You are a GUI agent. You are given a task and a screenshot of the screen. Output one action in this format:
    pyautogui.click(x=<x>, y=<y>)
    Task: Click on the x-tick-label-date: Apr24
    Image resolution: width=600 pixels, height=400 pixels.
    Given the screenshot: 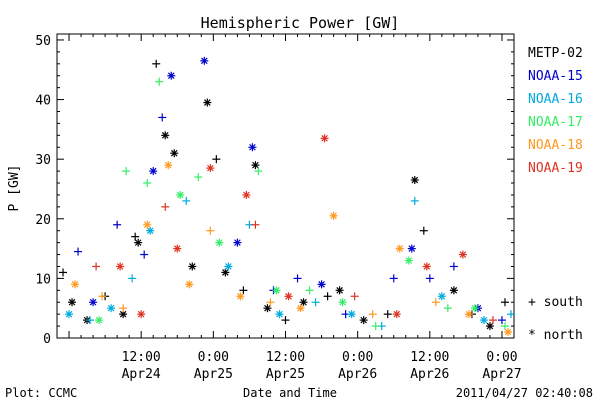 What is the action you would take?
    pyautogui.click(x=141, y=374)
    